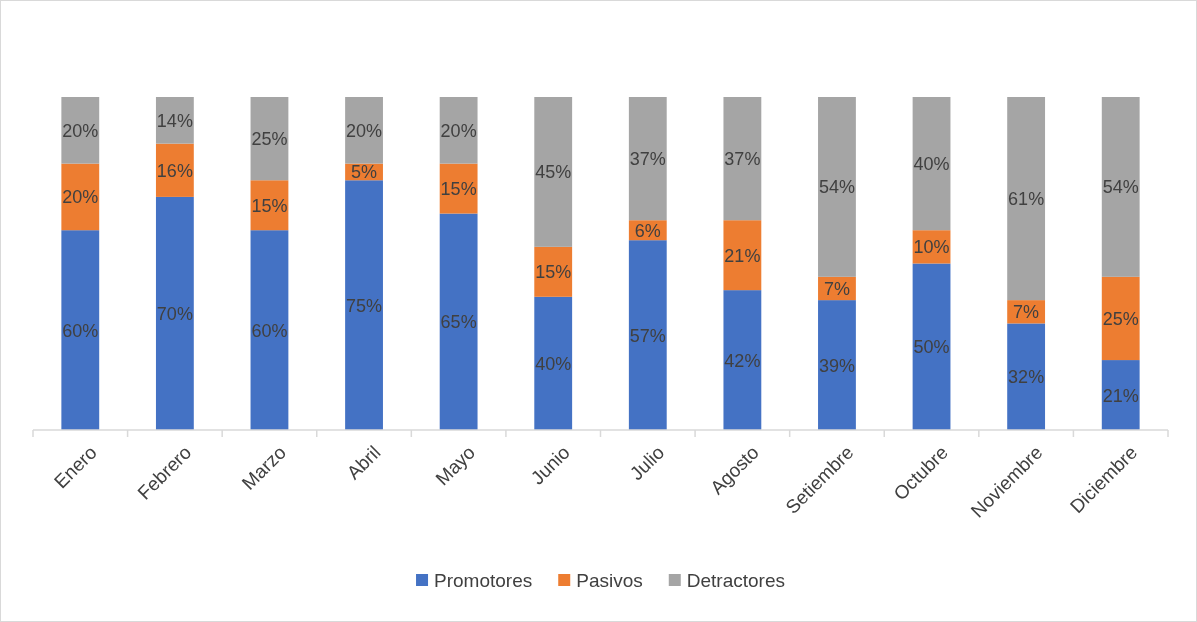 The height and width of the screenshot is (622, 1197). I want to click on data-label: 57%, so click(647, 335).